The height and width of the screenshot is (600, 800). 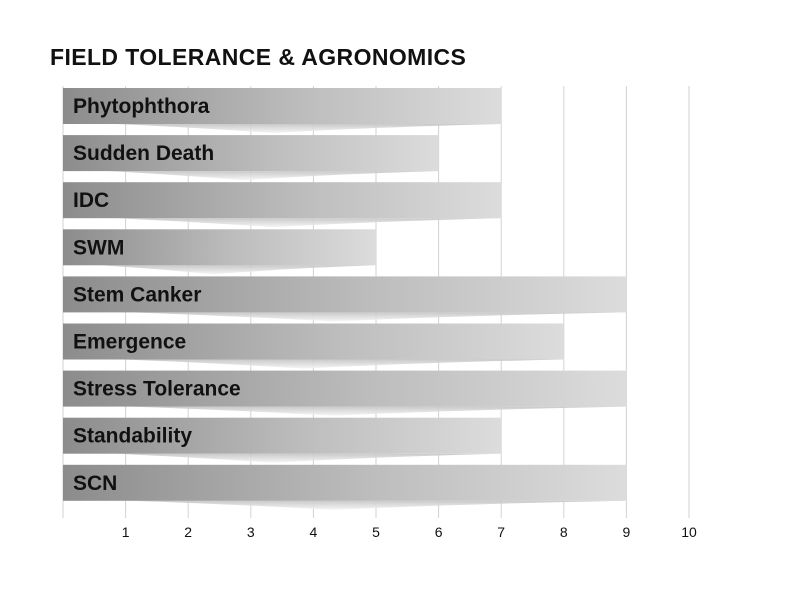 I want to click on bar-label: IDC, so click(x=91, y=200).